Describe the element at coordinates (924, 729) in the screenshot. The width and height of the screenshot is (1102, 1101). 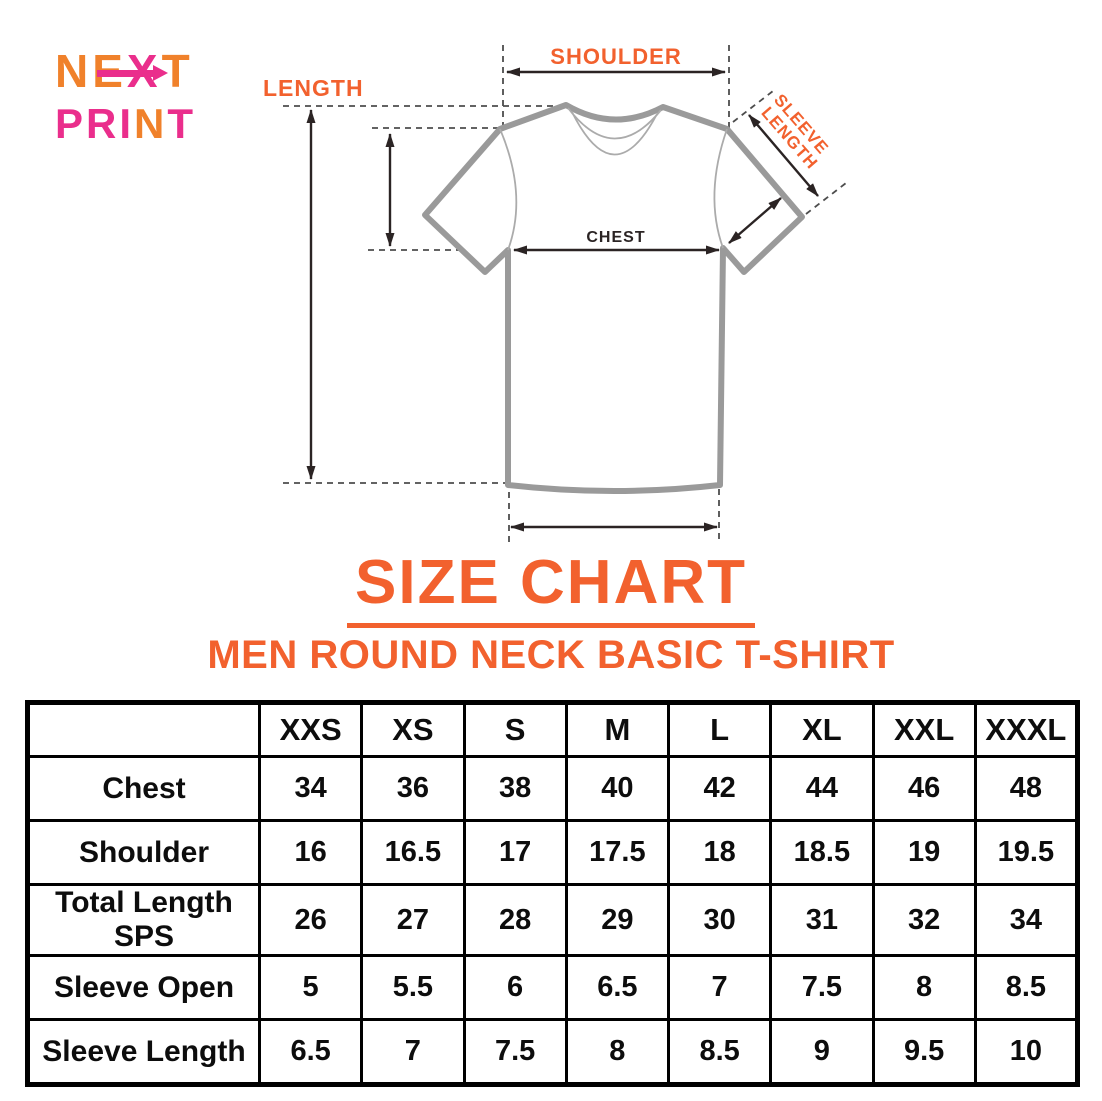
I see `size-column-header: XXL` at that location.